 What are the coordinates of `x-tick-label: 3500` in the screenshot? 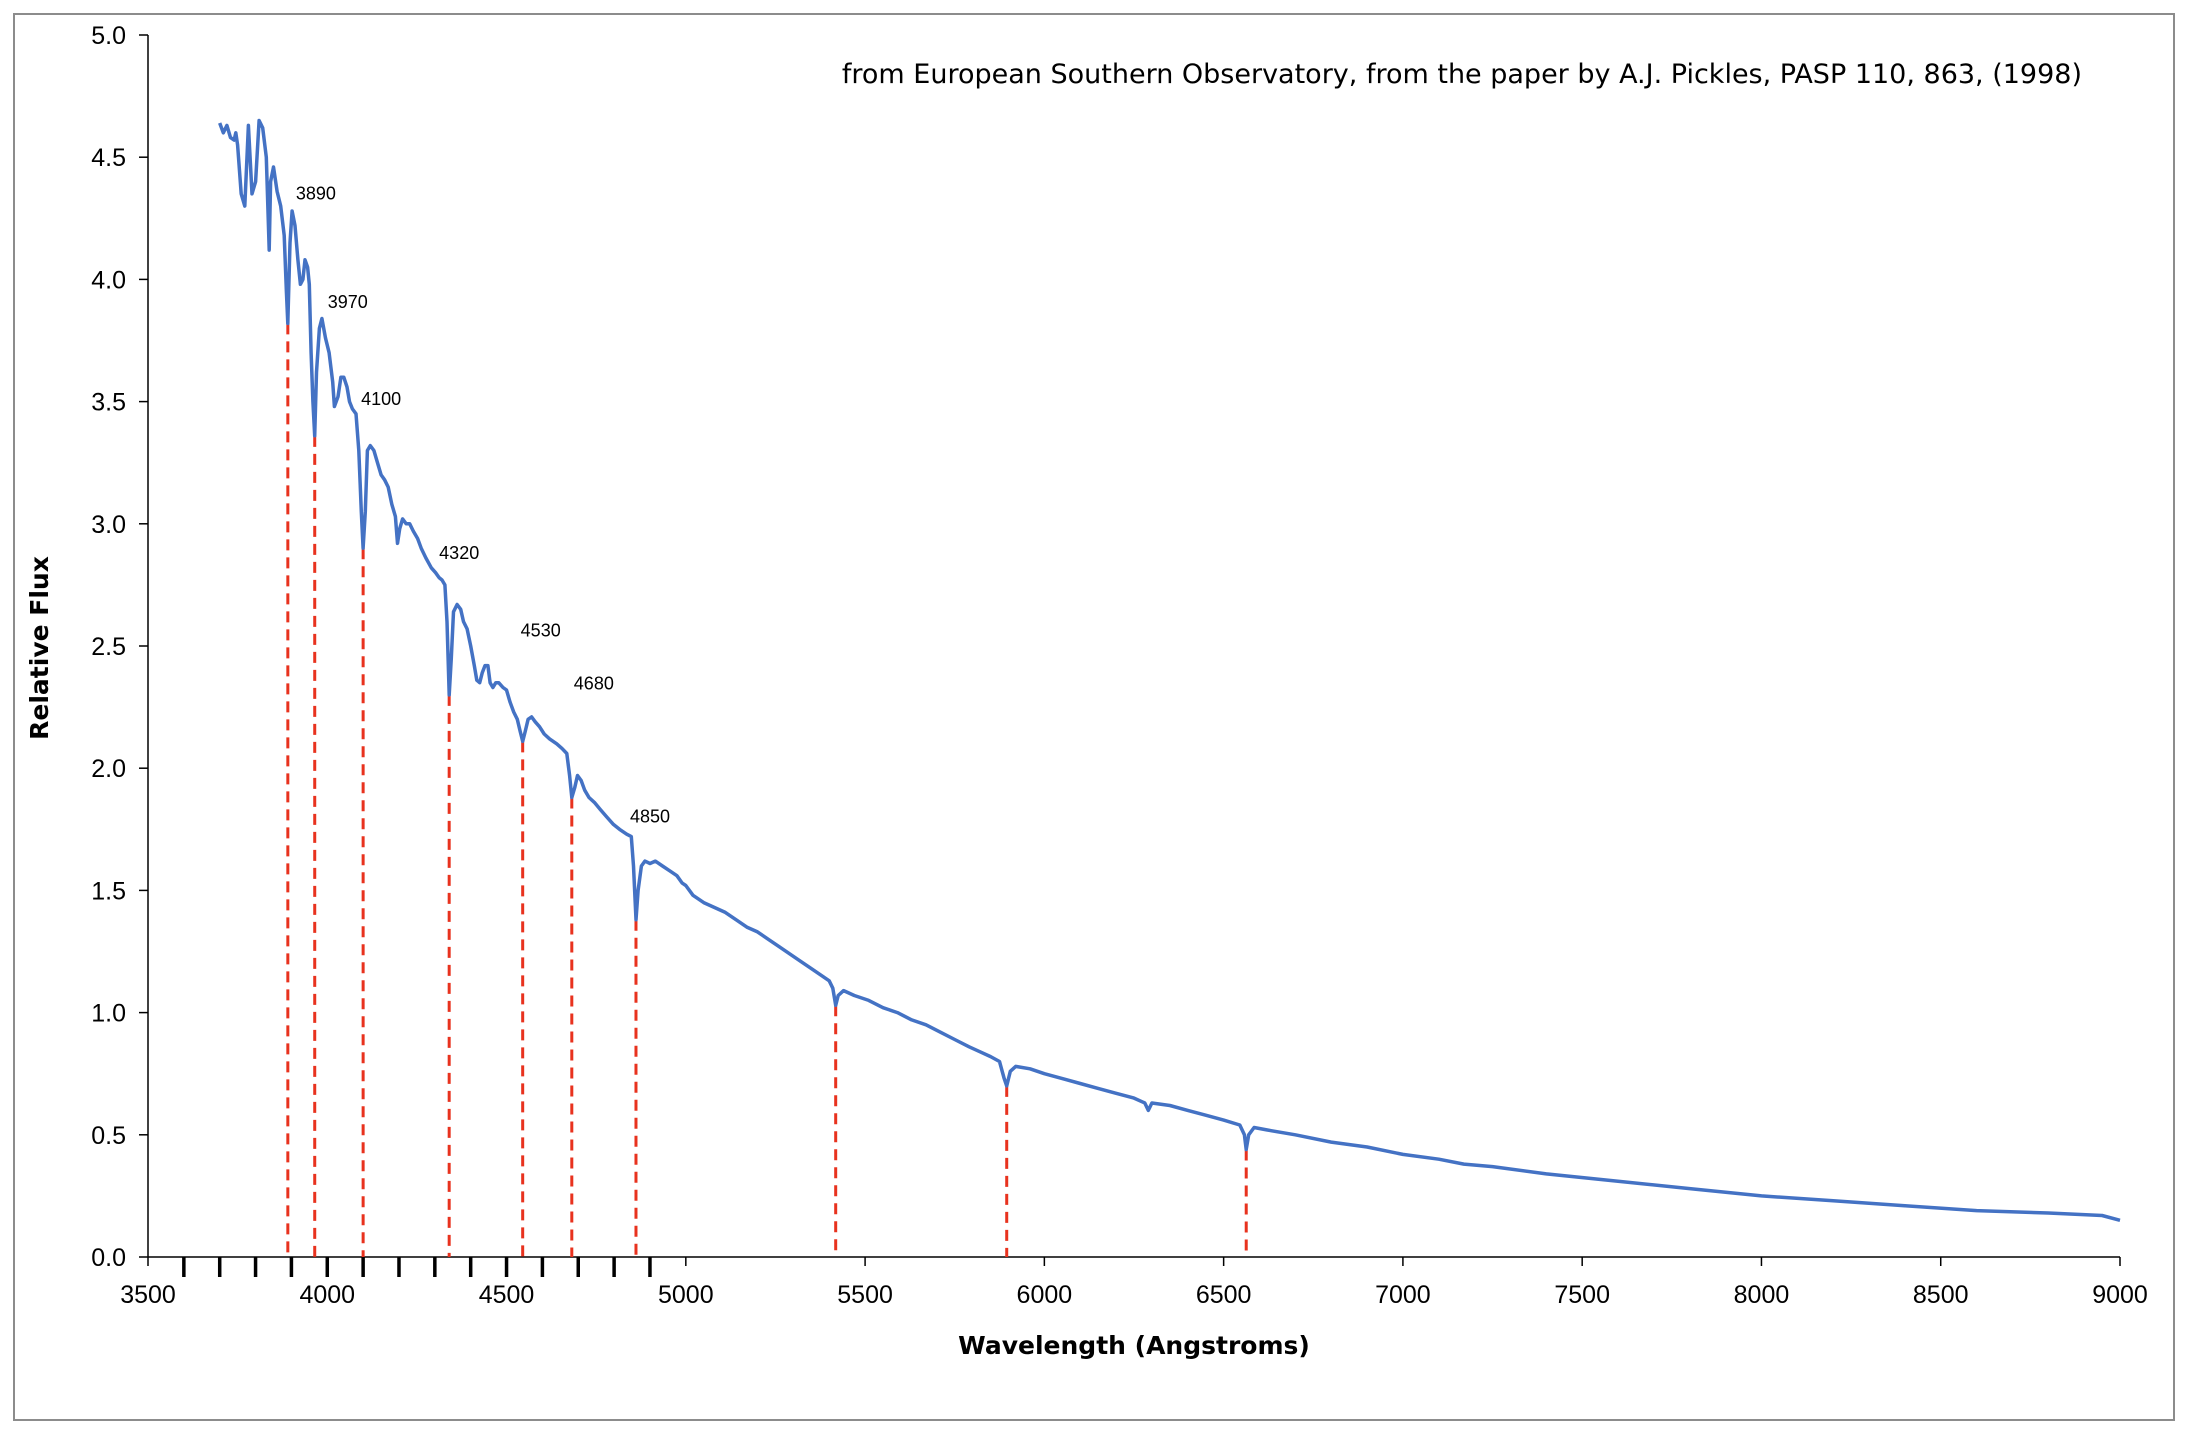 It's located at (148, 1295).